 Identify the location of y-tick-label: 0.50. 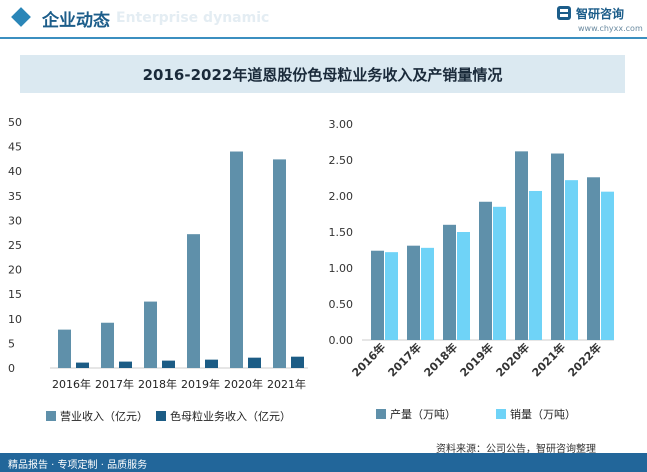
(341, 304).